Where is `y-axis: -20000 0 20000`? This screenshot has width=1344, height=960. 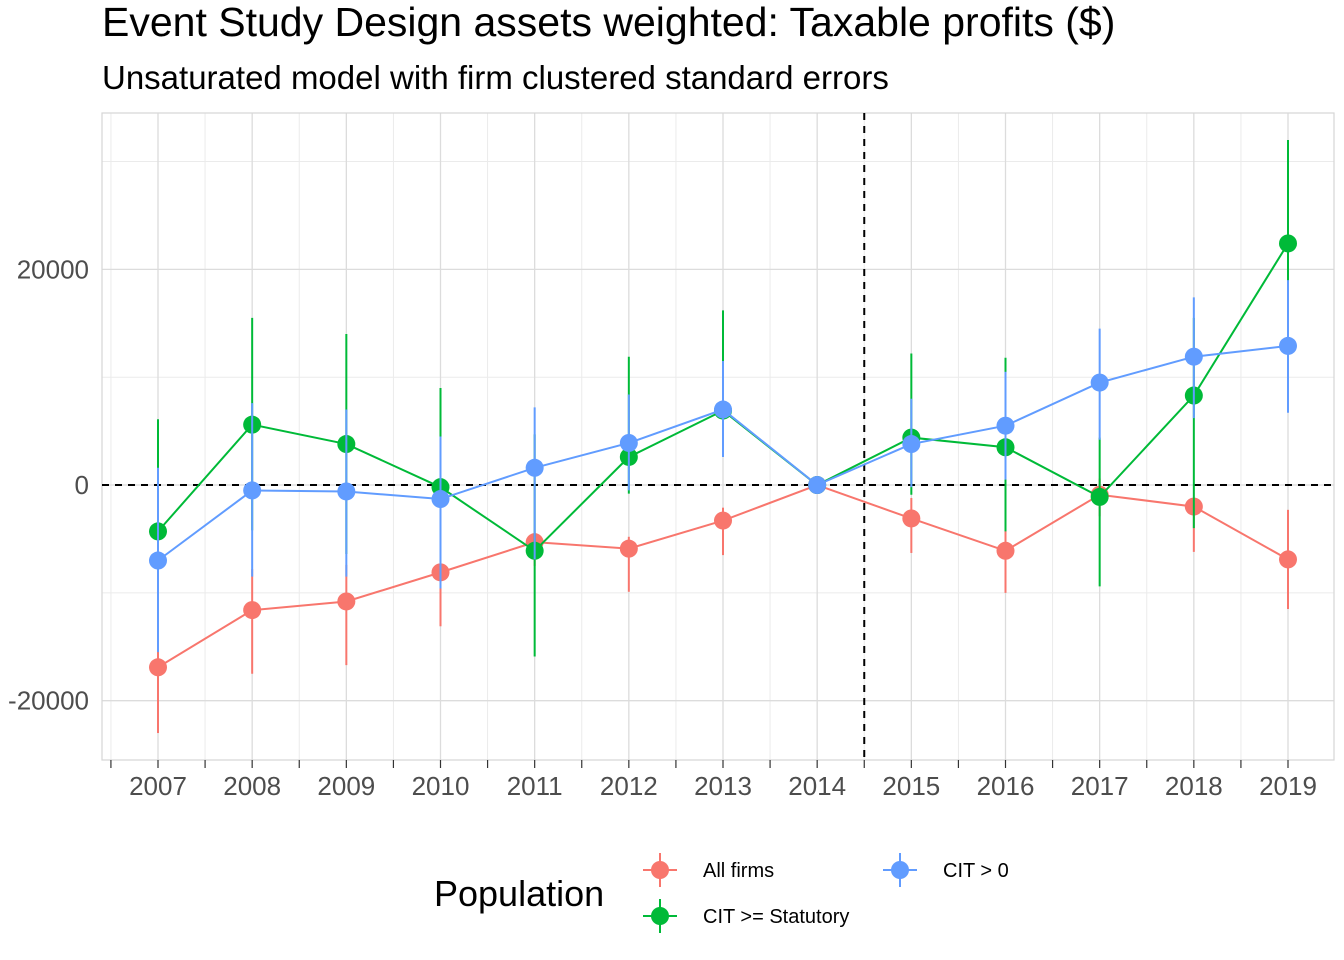
y-axis: -20000 0 20000 is located at coordinates (48, 484).